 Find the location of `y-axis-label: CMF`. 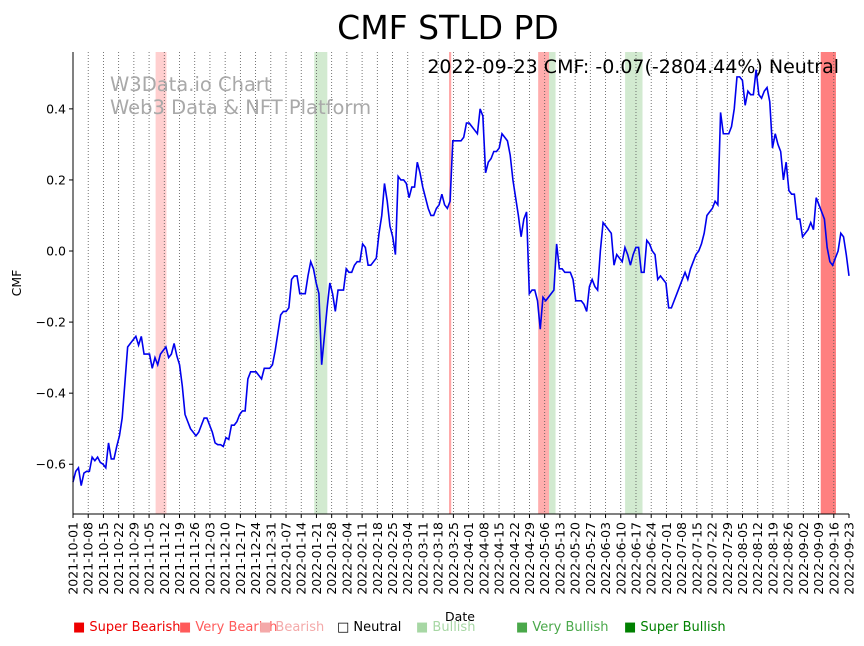

y-axis-label: CMF is located at coordinates (16, 283).